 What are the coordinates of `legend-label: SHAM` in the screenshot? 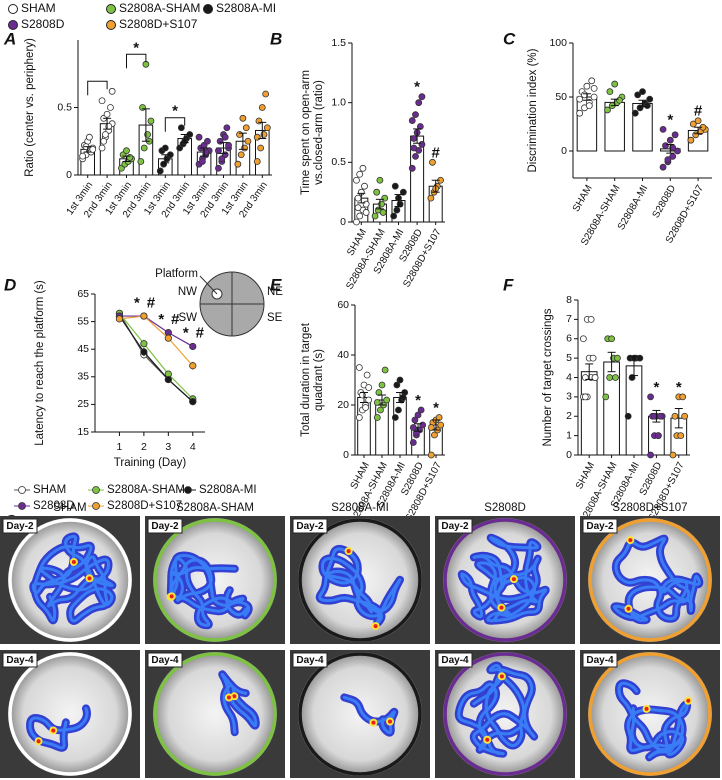 It's located at (38, 8).